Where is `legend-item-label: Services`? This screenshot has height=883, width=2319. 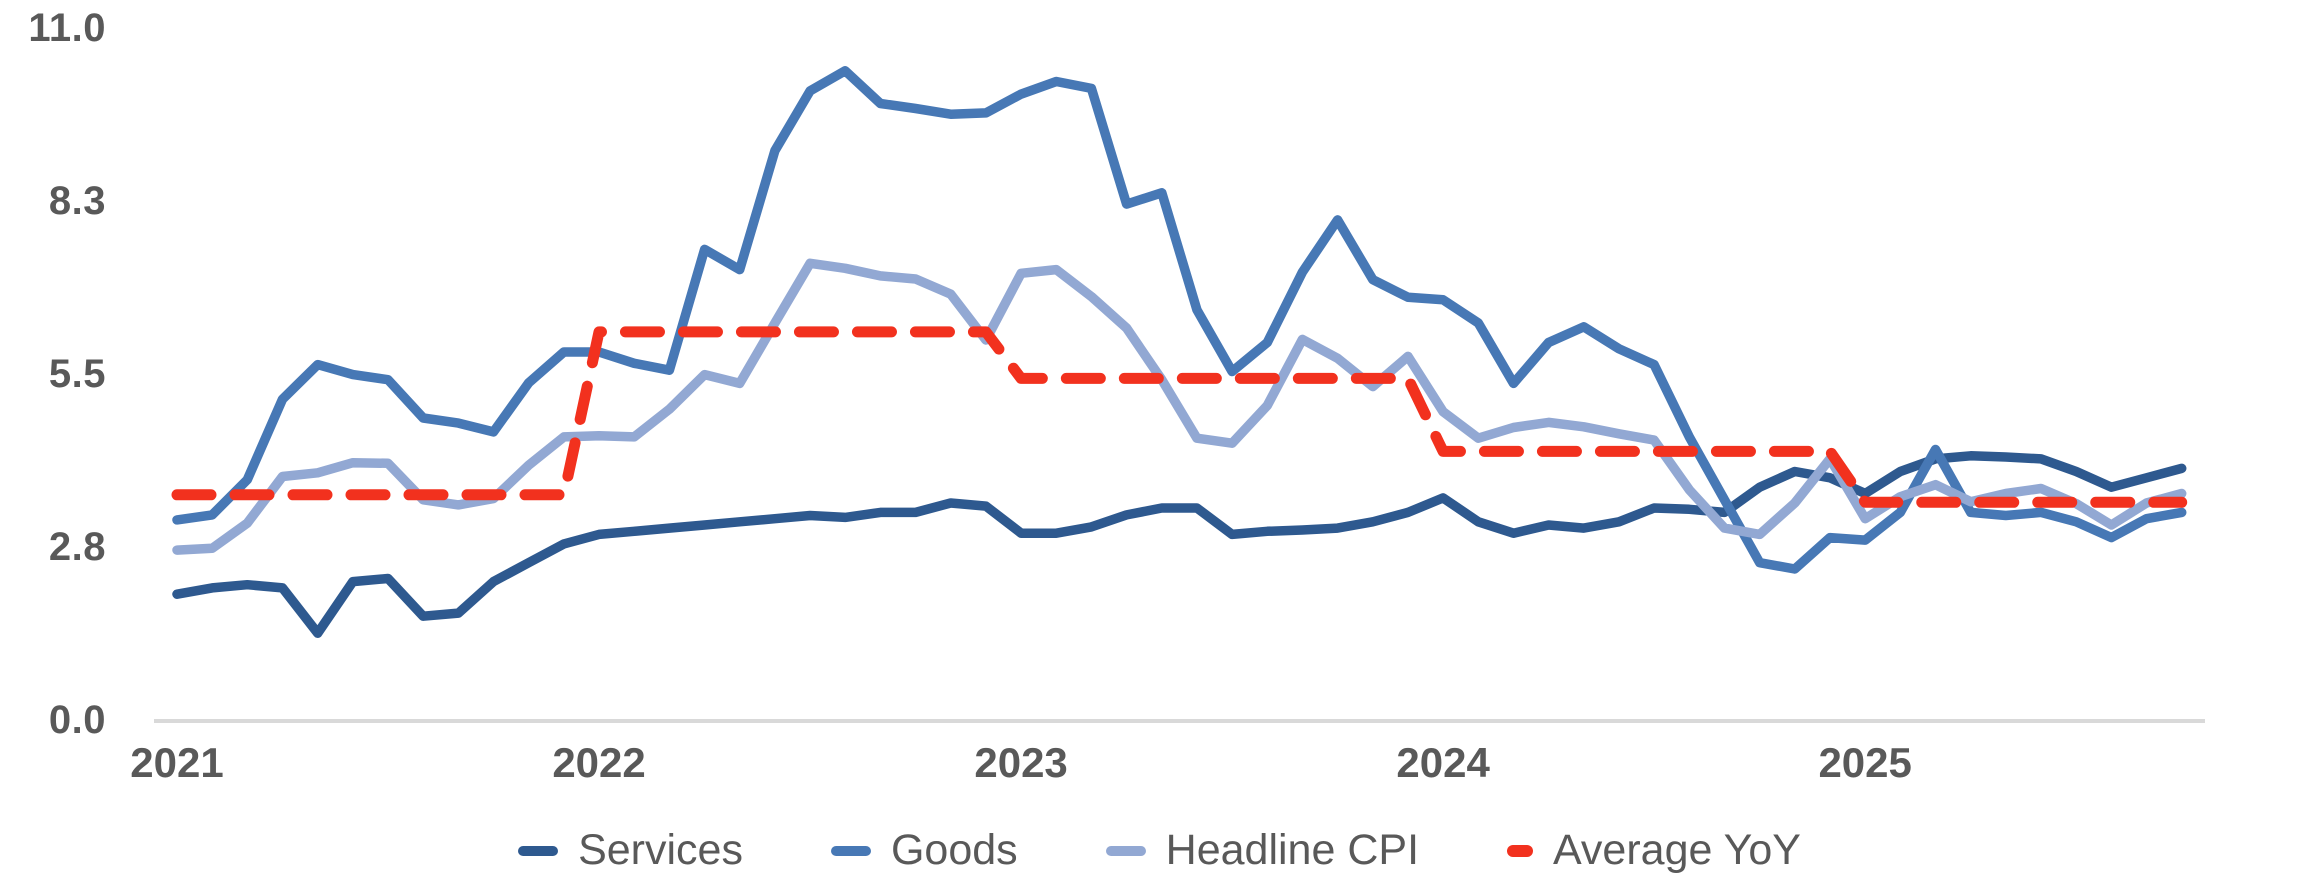
legend-item-label: Services is located at coordinates (660, 850).